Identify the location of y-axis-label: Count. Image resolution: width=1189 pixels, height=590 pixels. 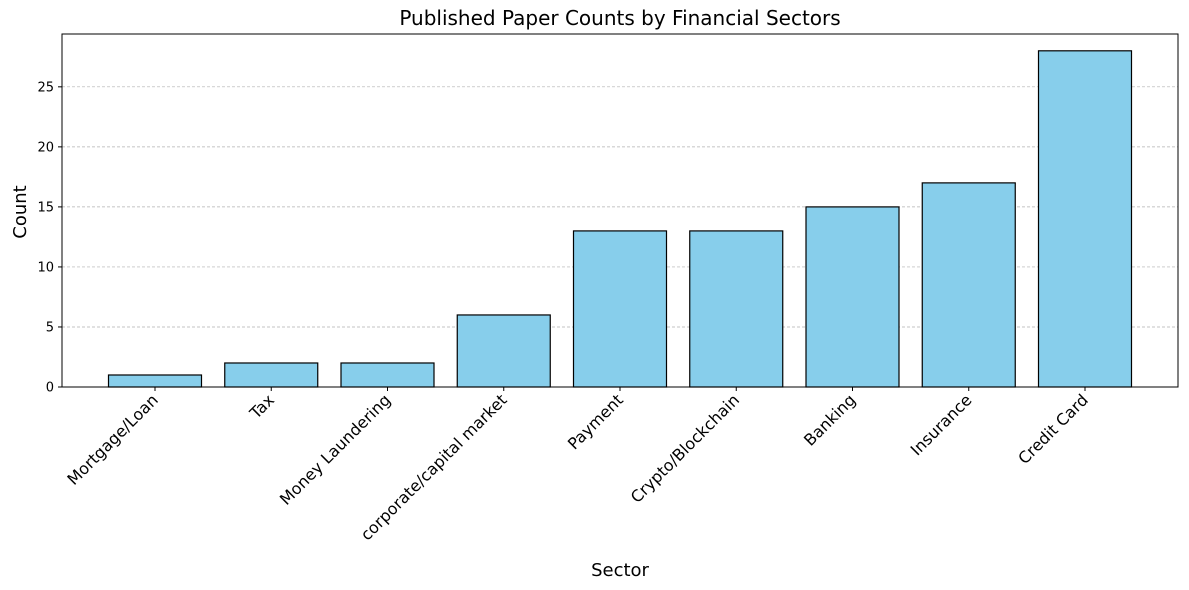
(20, 211).